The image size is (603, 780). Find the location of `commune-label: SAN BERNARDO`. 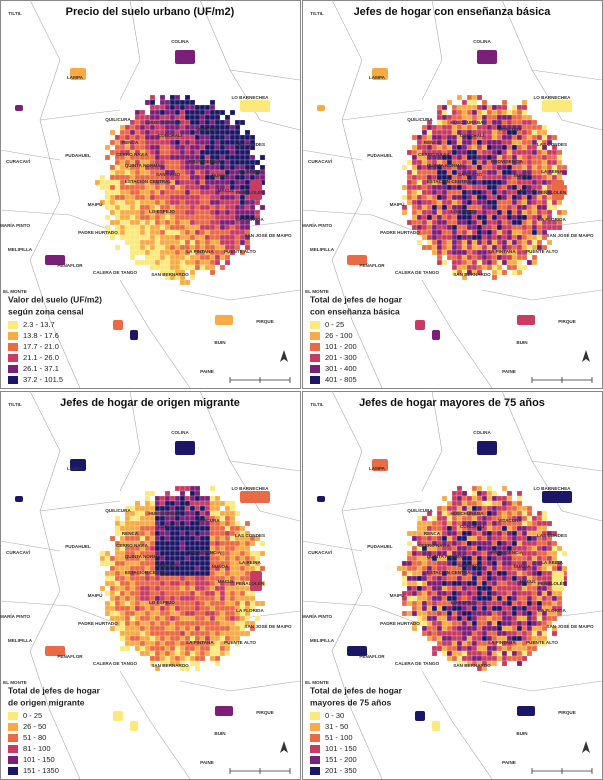

commune-label: SAN BERNARDO is located at coordinates (170, 665).